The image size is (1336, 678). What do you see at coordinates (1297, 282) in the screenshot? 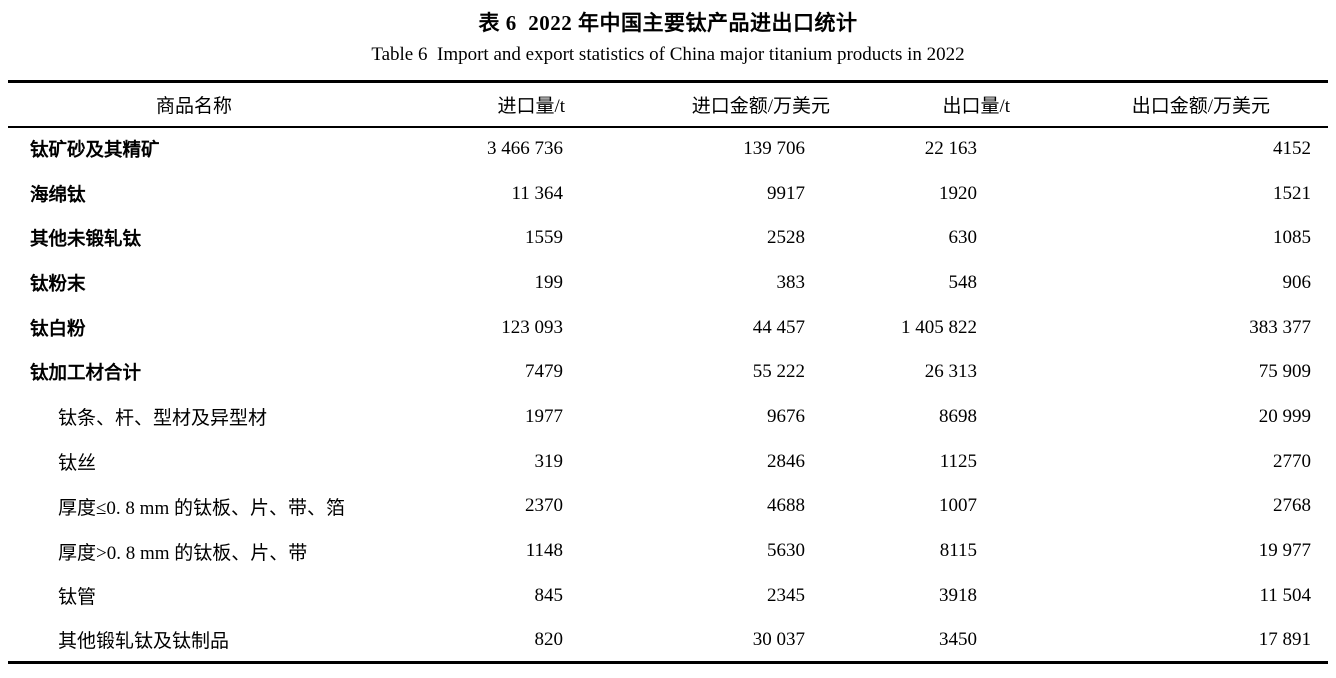
I see `value-cell: 906` at bounding box center [1297, 282].